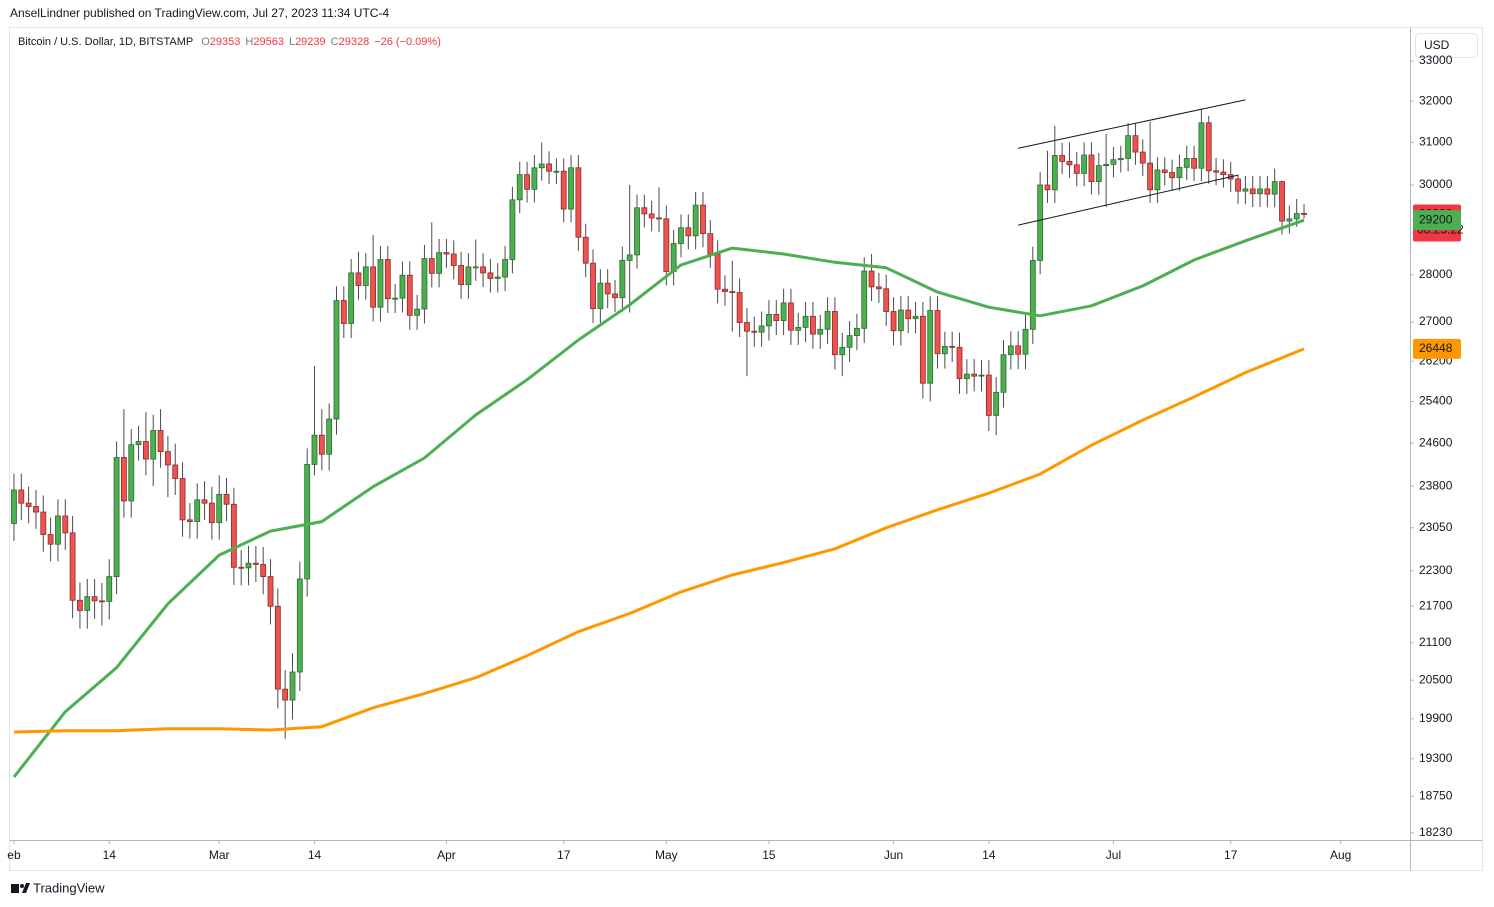  Describe the element at coordinates (1435, 642) in the screenshot. I see `y-tick-label: 21100` at that location.